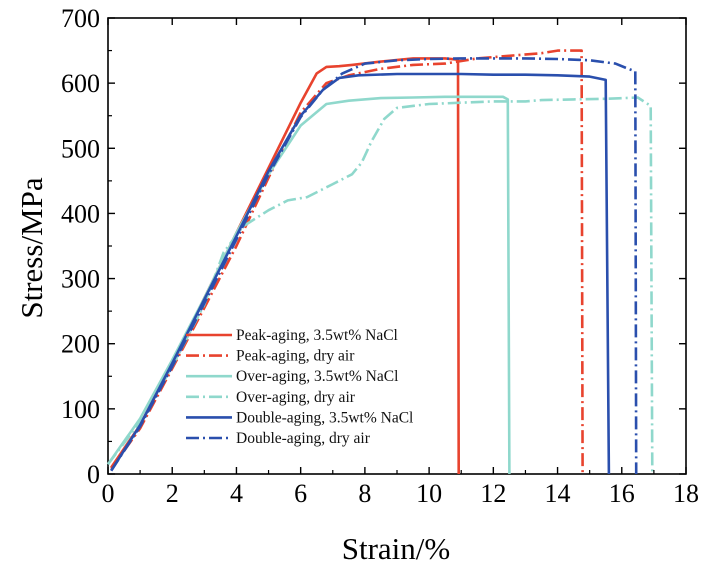 Image resolution: width=710 pixels, height=572 pixels. Describe the element at coordinates (172, 493) in the screenshot. I see `x-tick-label-1: 2` at that location.